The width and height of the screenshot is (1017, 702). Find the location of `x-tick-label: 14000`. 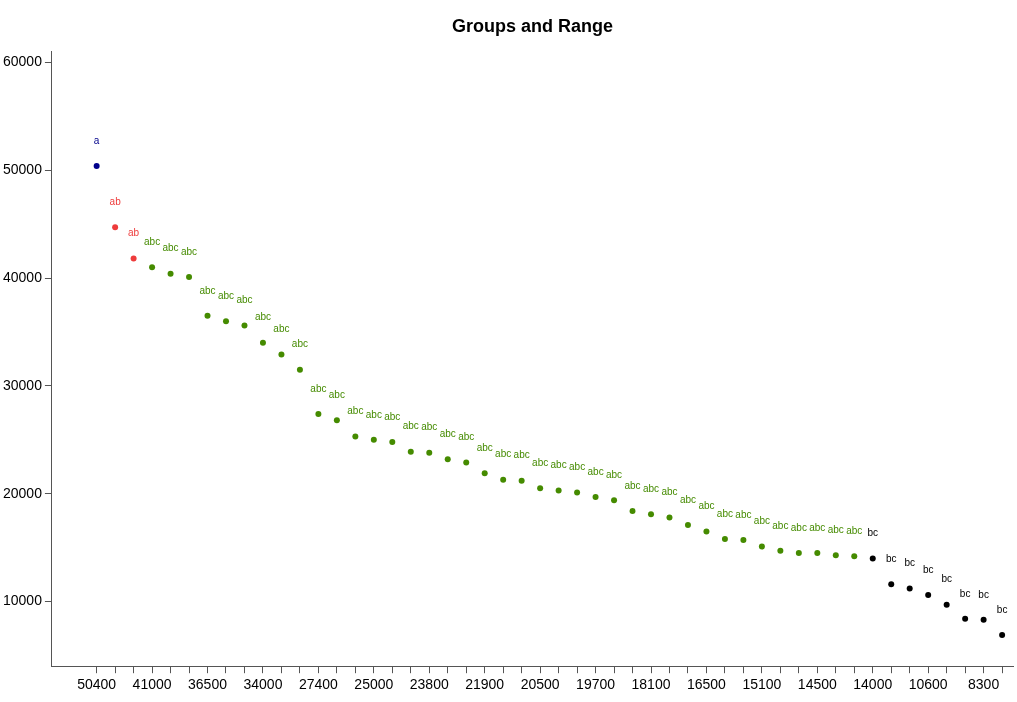

x-tick-label: 14000 is located at coordinates (873, 684).